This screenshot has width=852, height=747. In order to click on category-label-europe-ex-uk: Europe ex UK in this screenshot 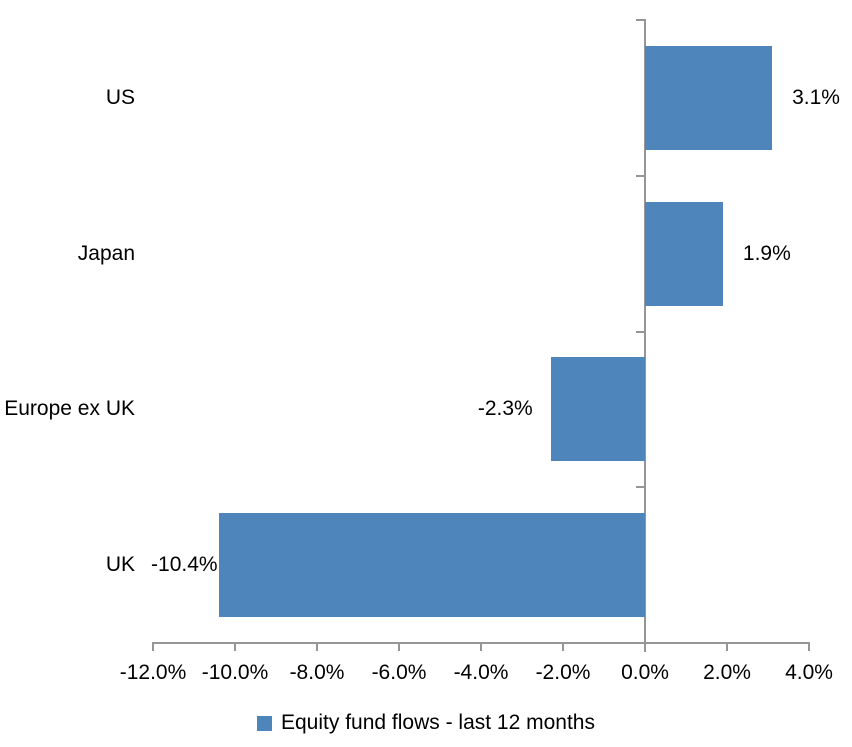, I will do `click(69, 409)`.